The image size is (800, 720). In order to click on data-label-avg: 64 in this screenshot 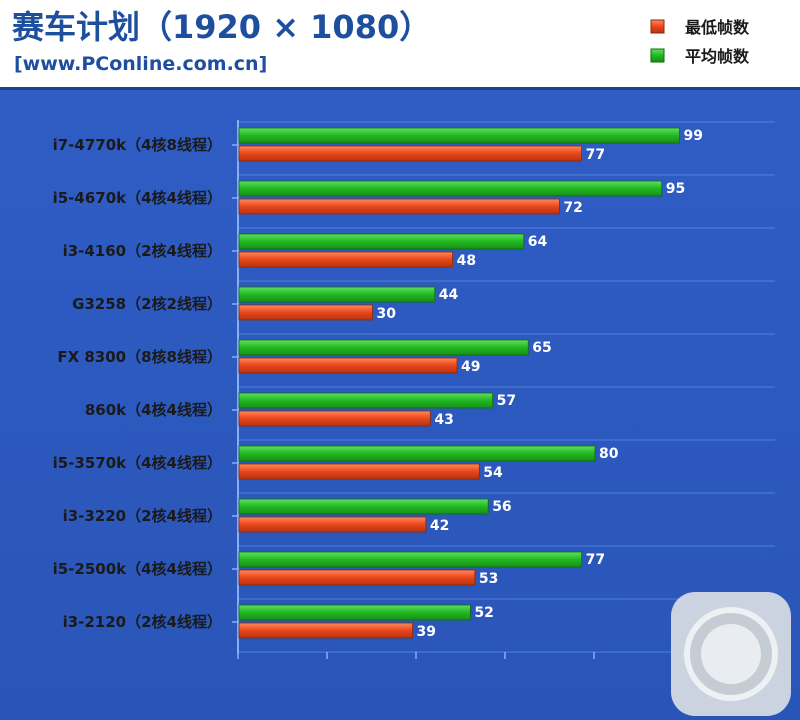, I will do `click(538, 242)`.